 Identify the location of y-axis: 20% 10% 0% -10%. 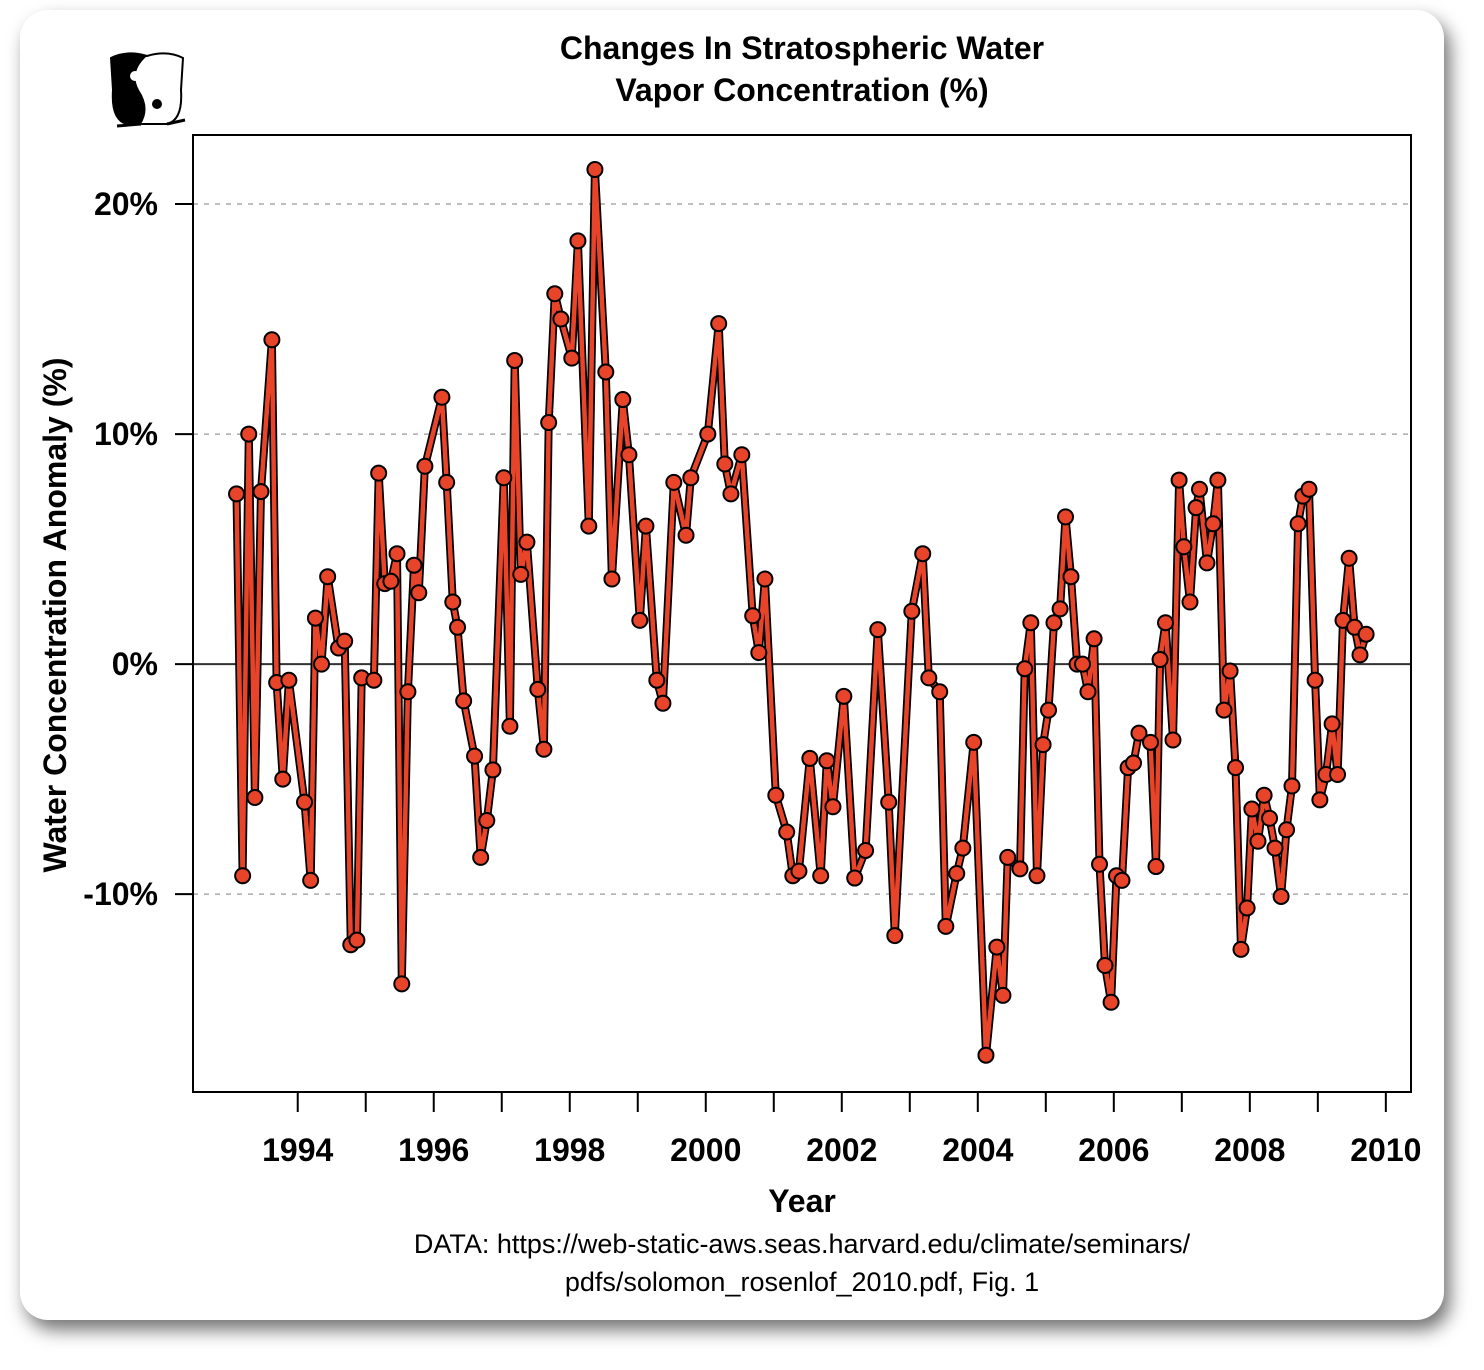
(138, 549).